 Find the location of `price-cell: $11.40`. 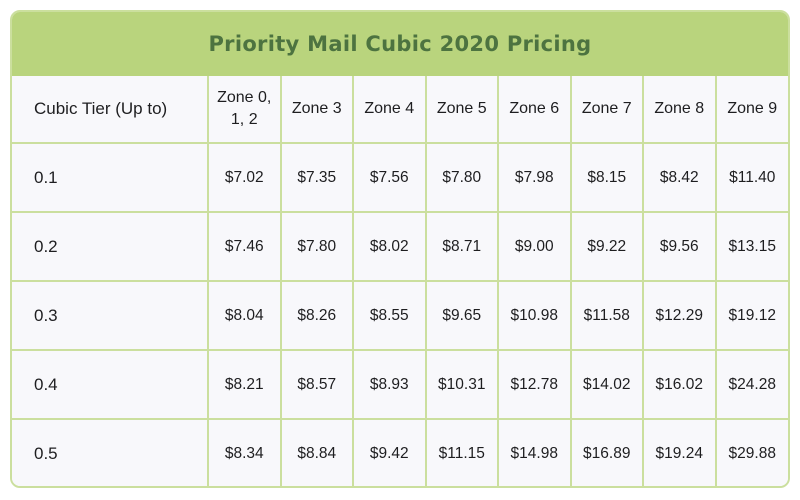

price-cell: $11.40 is located at coordinates (751, 177).